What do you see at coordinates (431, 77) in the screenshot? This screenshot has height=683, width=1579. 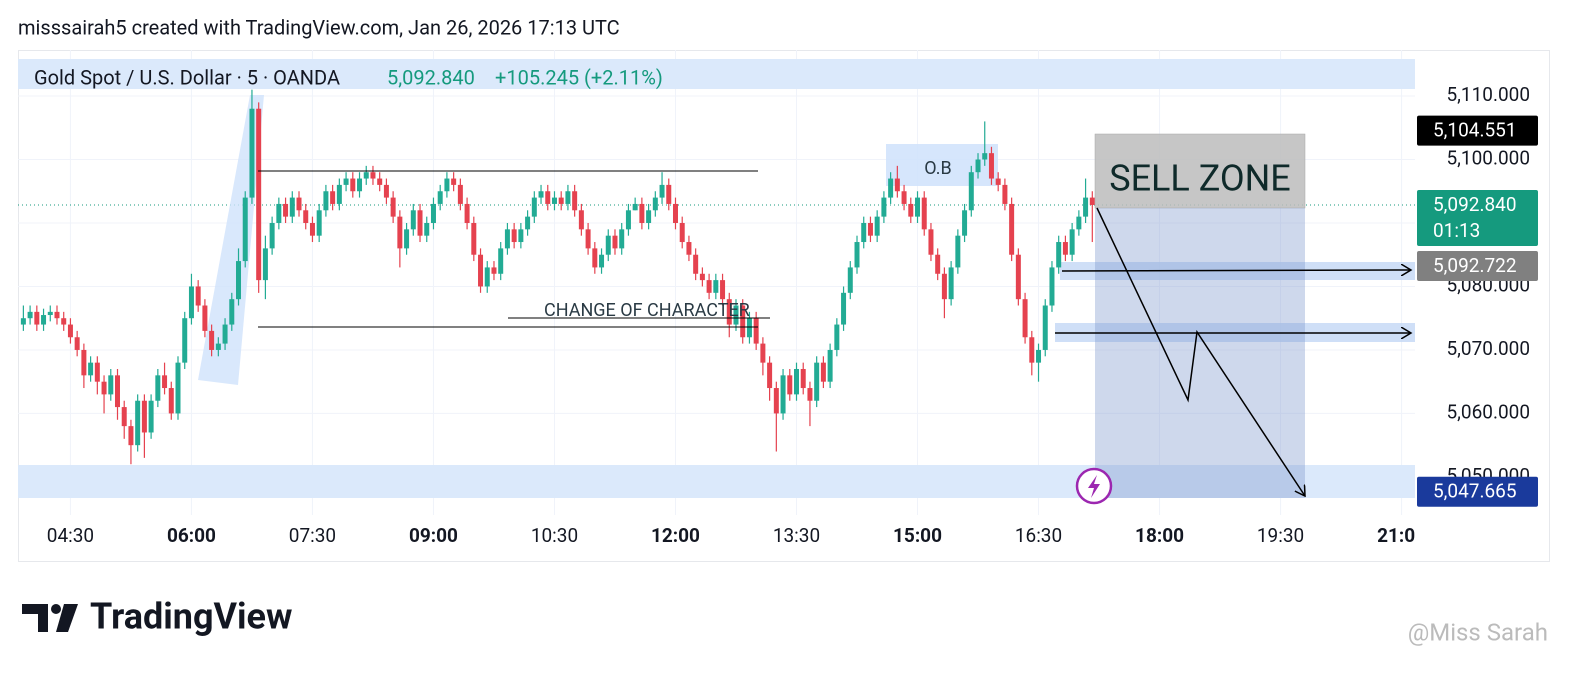 I see `last-price: 5,092.840` at bounding box center [431, 77].